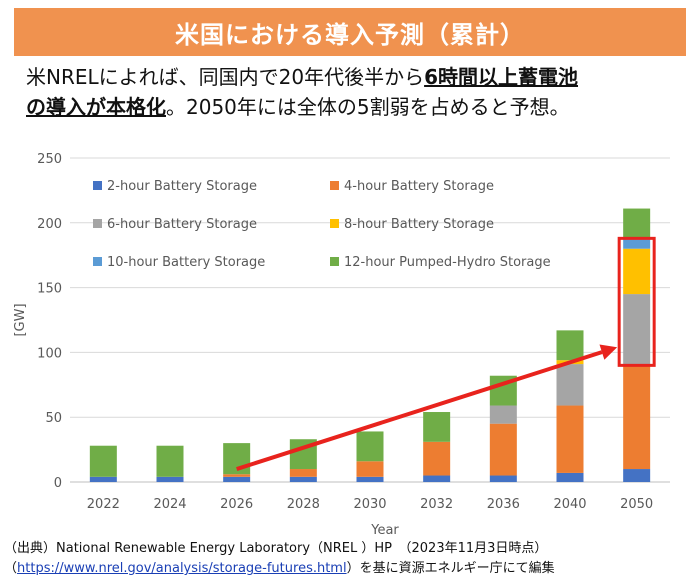 This screenshot has height=585, width=700. Describe the element at coordinates (436, 504) in the screenshot. I see `x-tick-label: 2032` at that location.